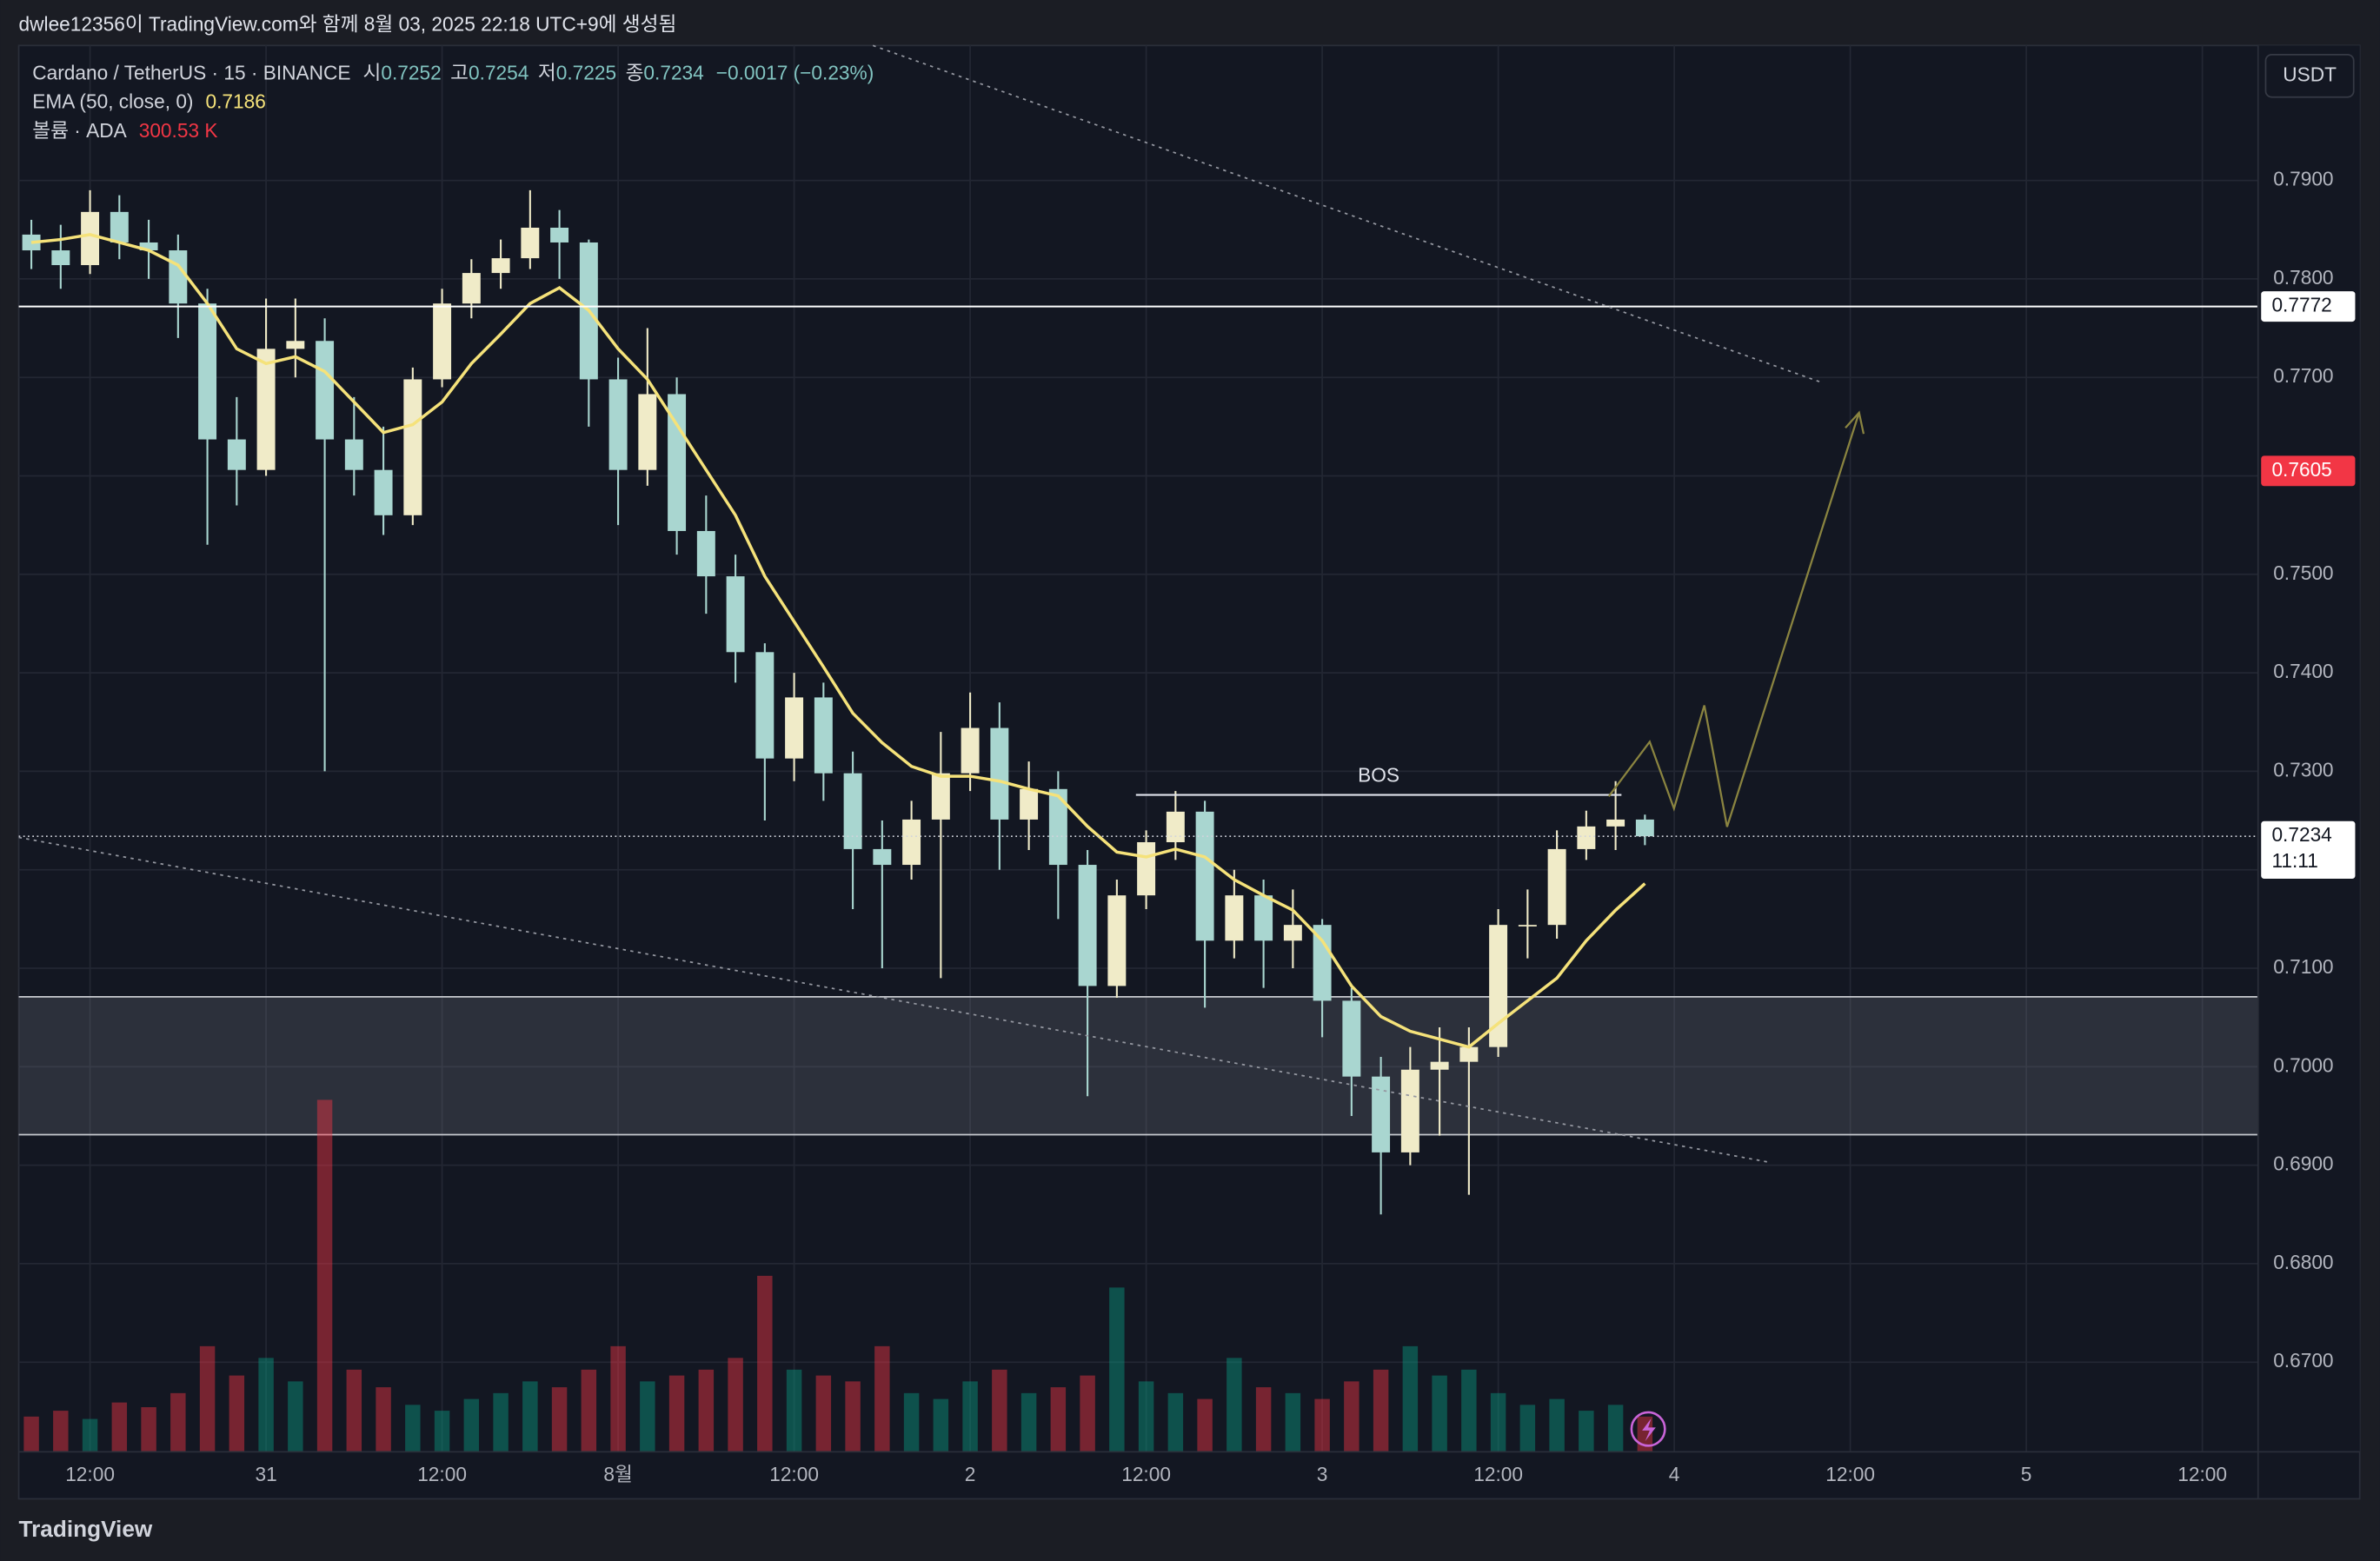 The image size is (2380, 1561). I want to click on x-tick-label: 8월, so click(617, 1474).